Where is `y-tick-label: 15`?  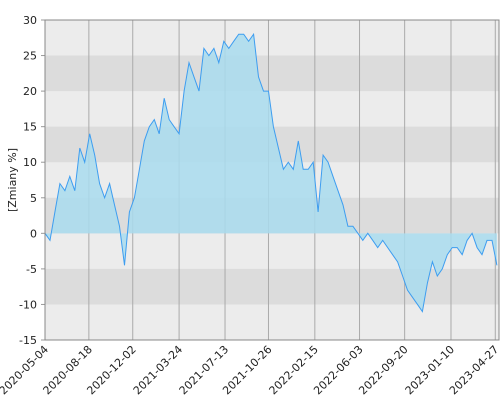
y-tick-label: 15 is located at coordinates (30, 127).